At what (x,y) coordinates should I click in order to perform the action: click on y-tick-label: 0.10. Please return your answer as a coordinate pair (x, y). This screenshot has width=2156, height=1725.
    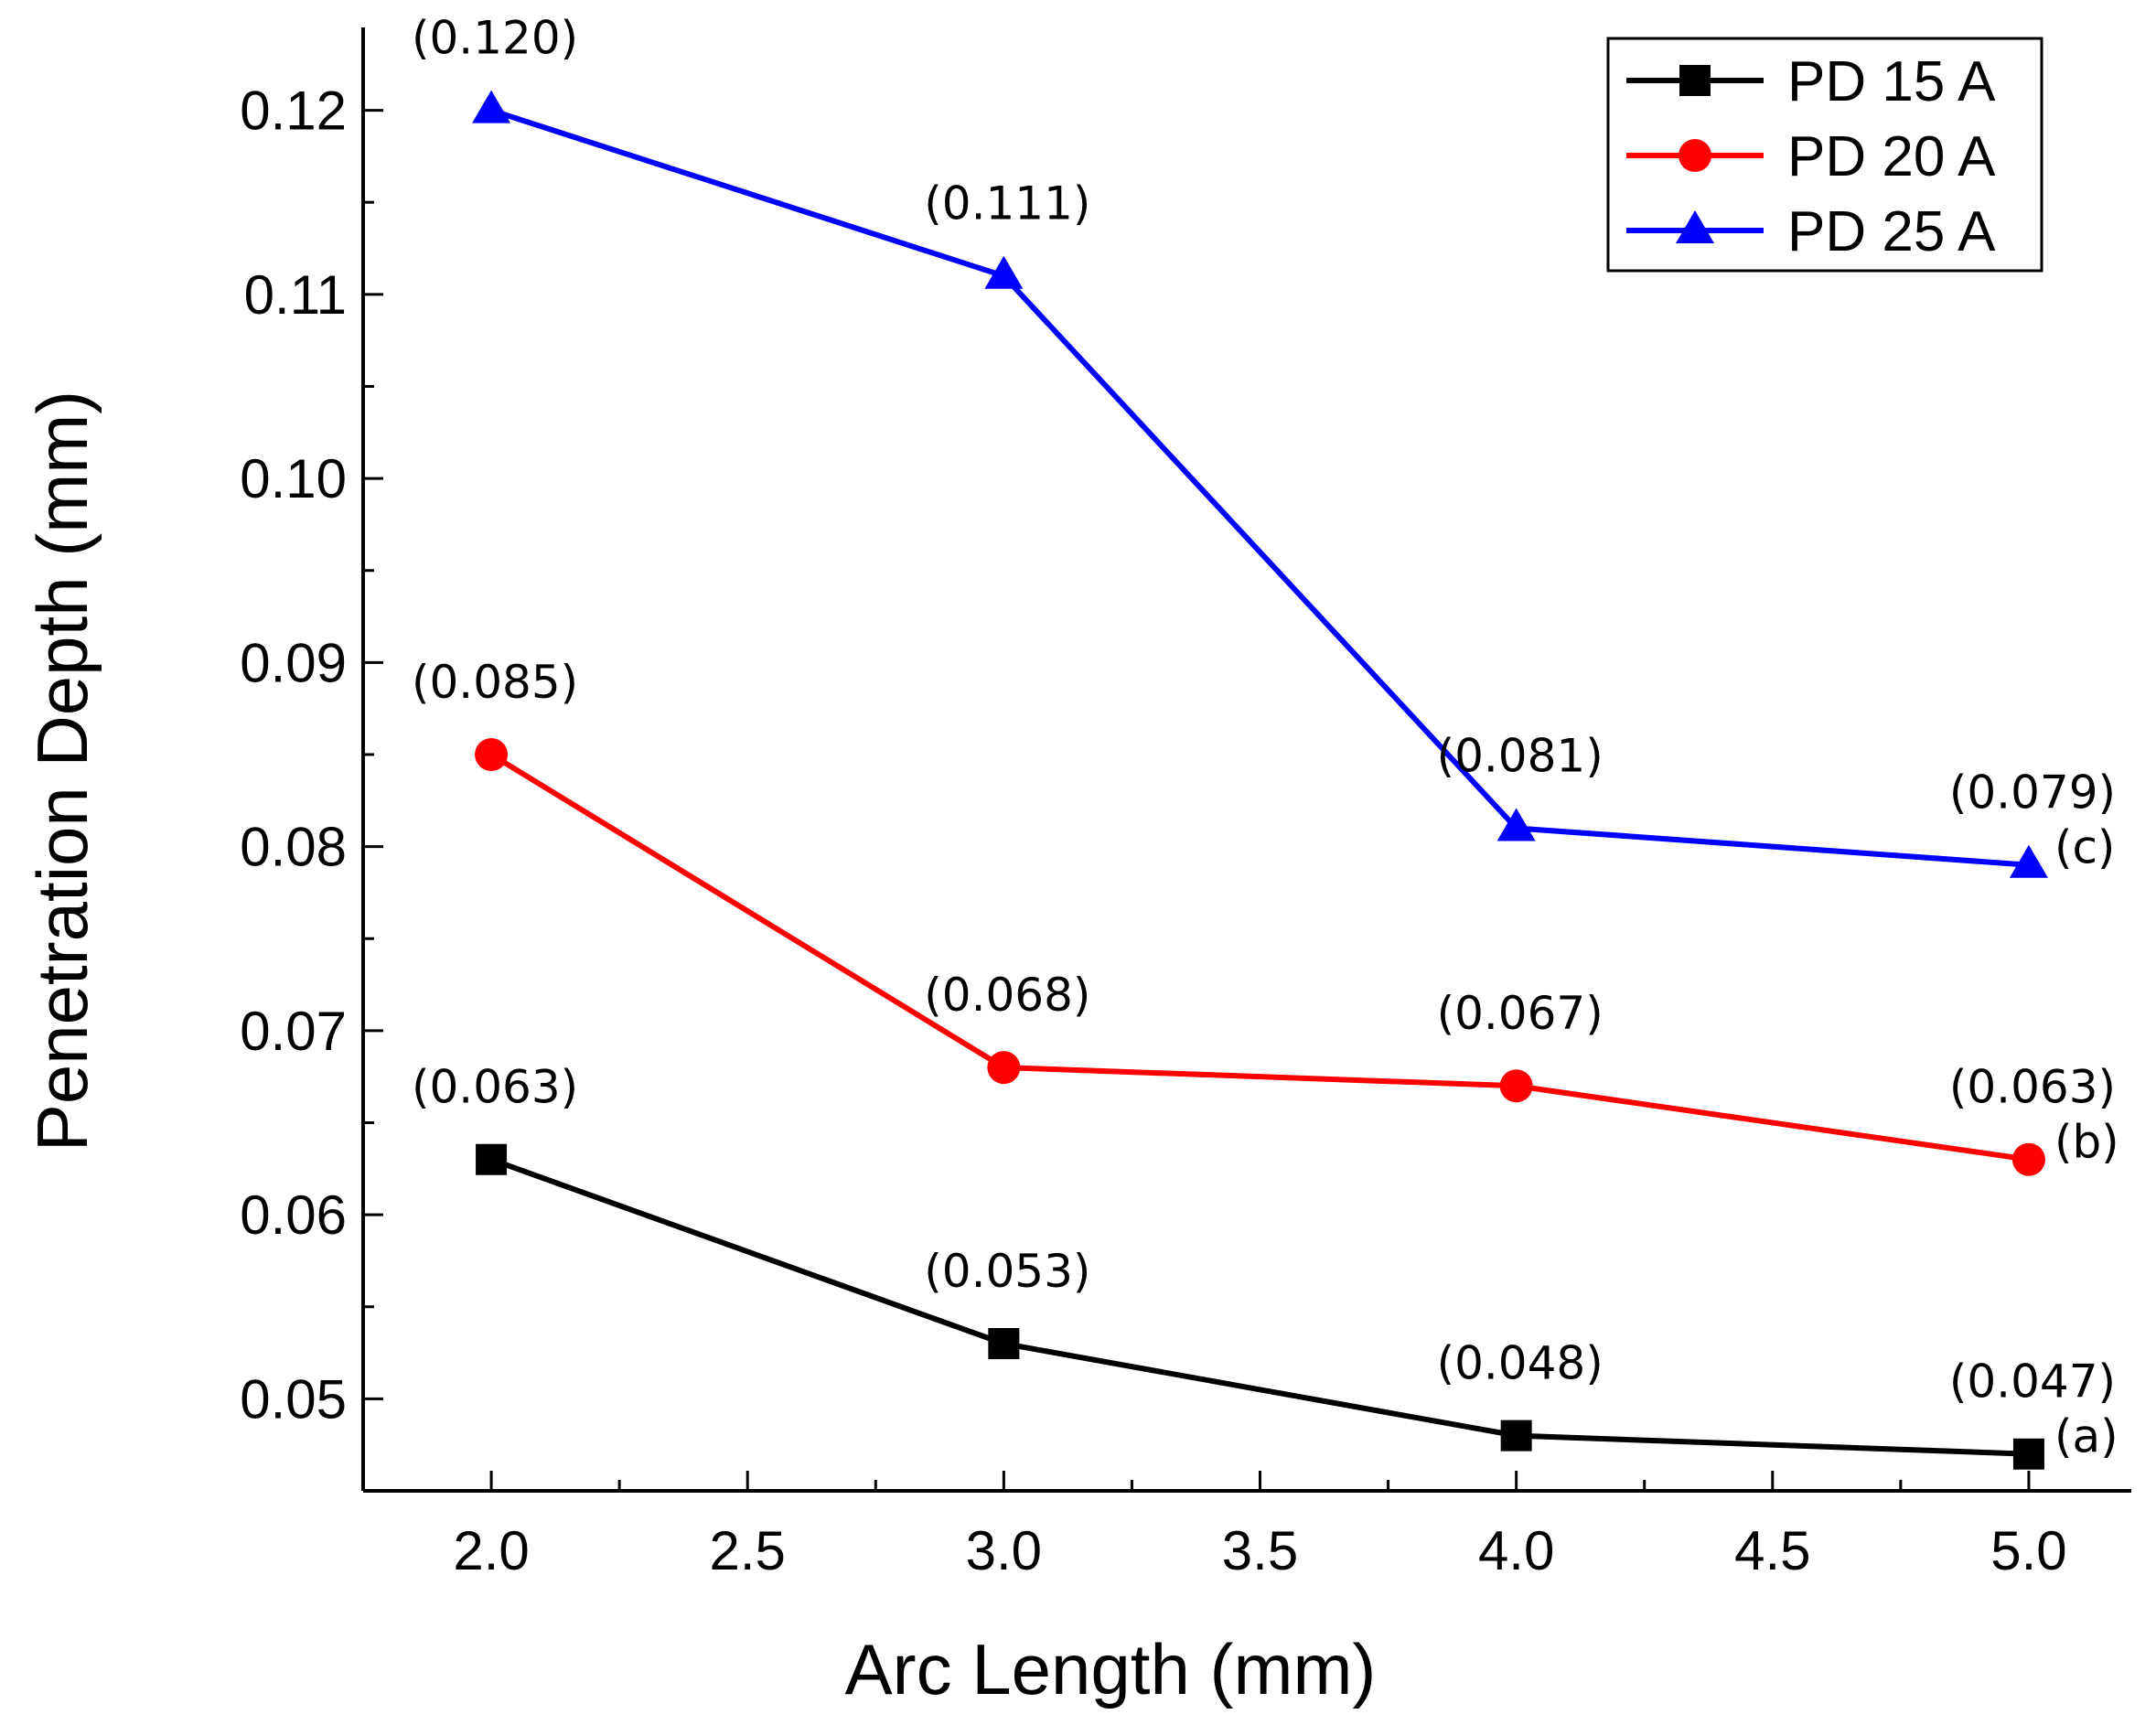
    Looking at the image, I should click on (293, 478).